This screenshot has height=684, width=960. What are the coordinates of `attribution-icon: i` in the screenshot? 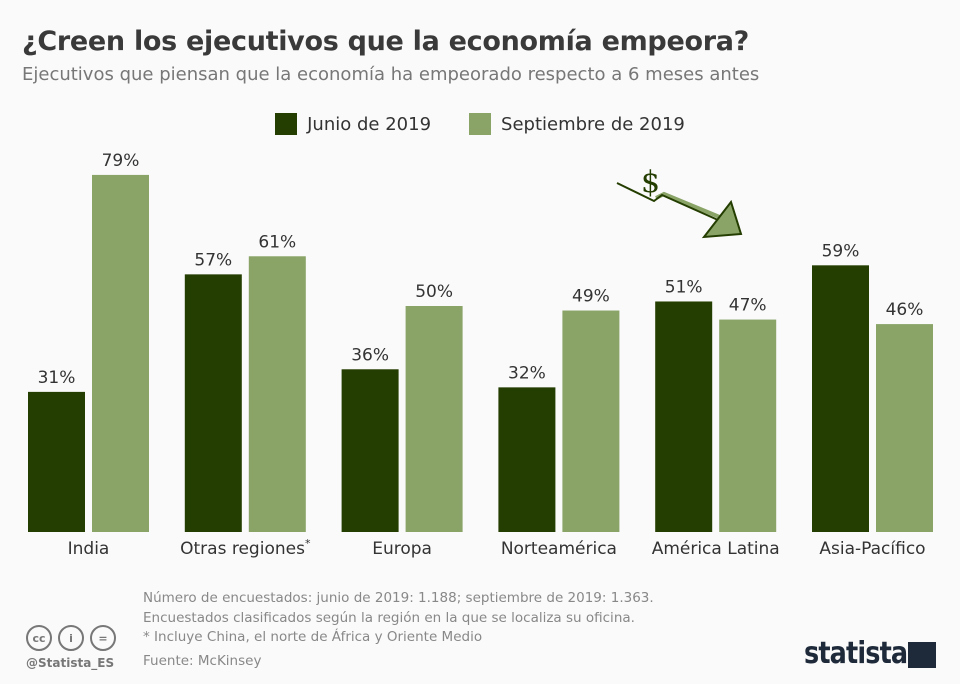 It's located at (71, 638).